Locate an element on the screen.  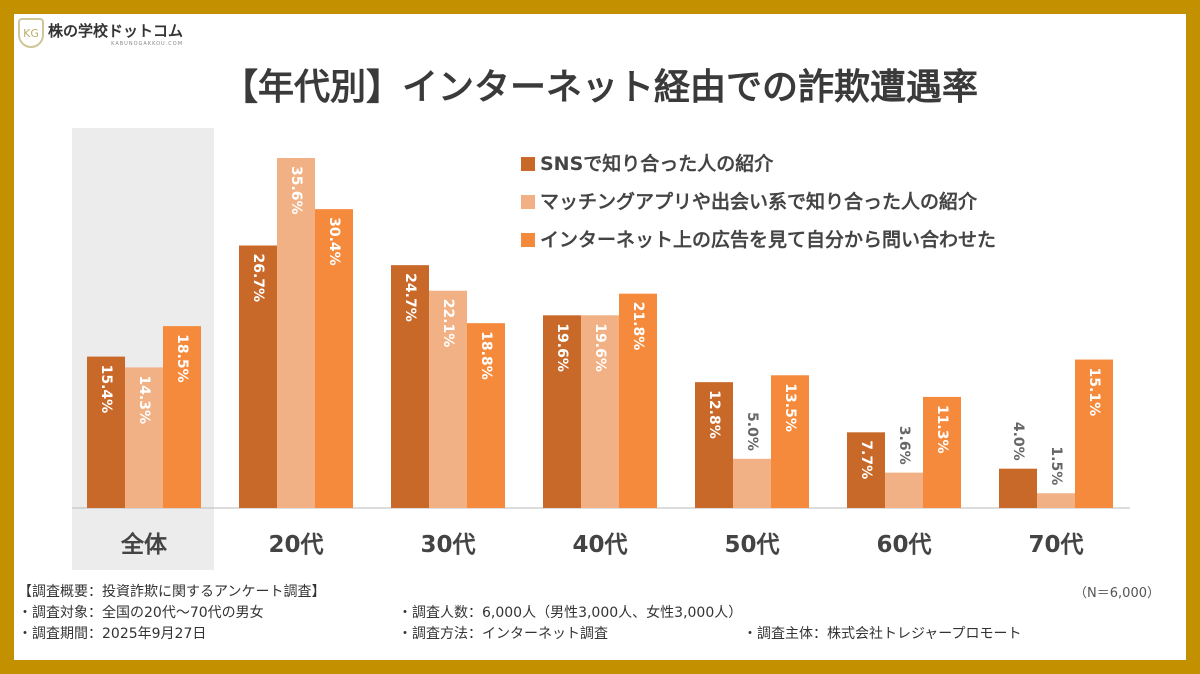
data-label: 1.5% is located at coordinates (1056, 465).